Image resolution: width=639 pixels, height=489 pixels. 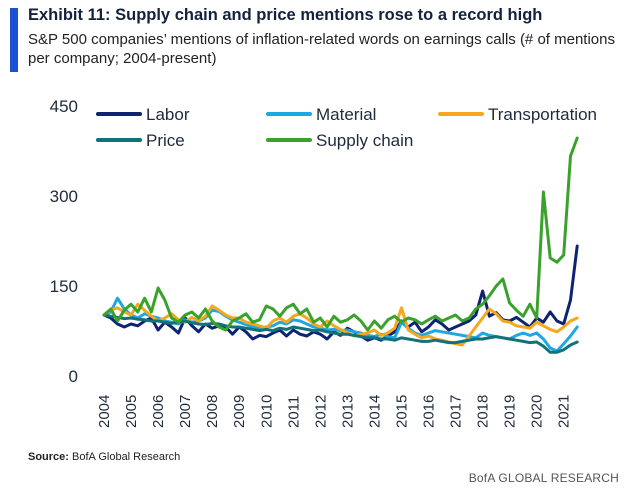 I want to click on x-tick-label: 2014, so click(x=374, y=411).